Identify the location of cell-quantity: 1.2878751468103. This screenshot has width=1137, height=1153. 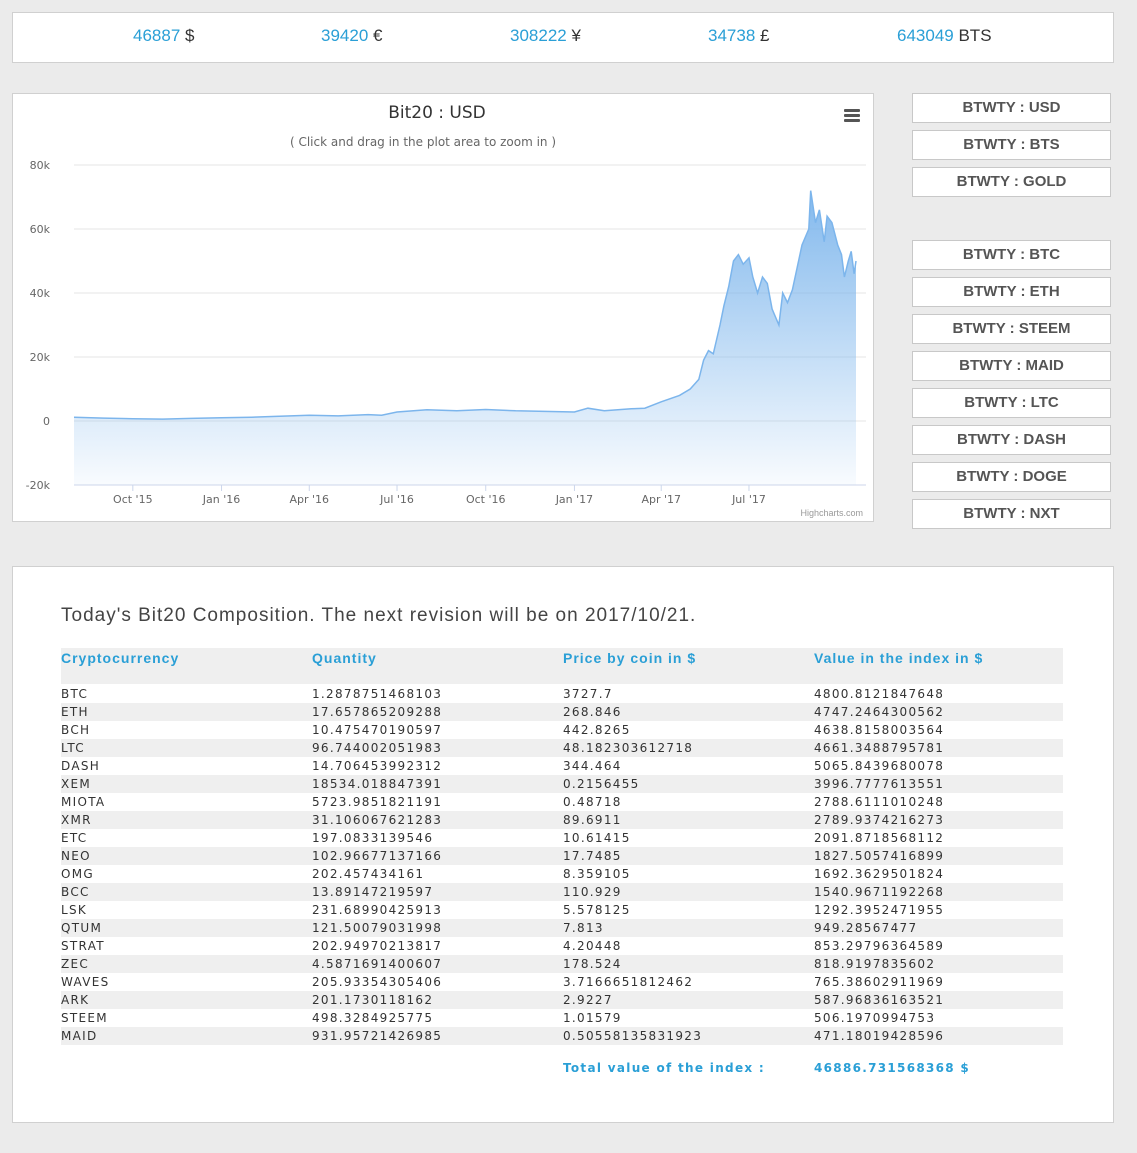
(377, 694).